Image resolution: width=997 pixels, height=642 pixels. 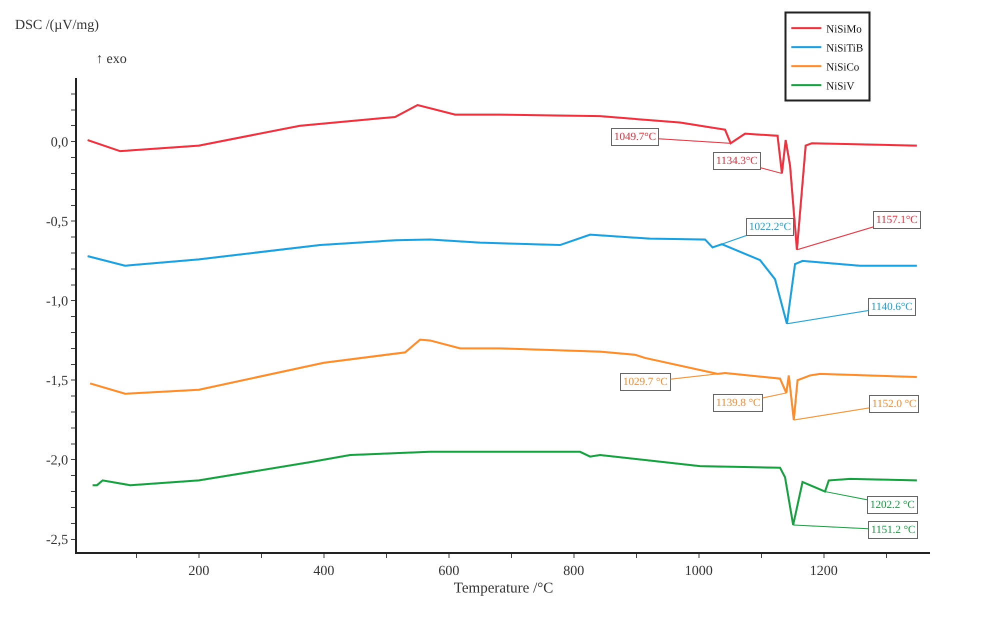 I want to click on y-tick-label: -1,0, so click(x=57, y=302).